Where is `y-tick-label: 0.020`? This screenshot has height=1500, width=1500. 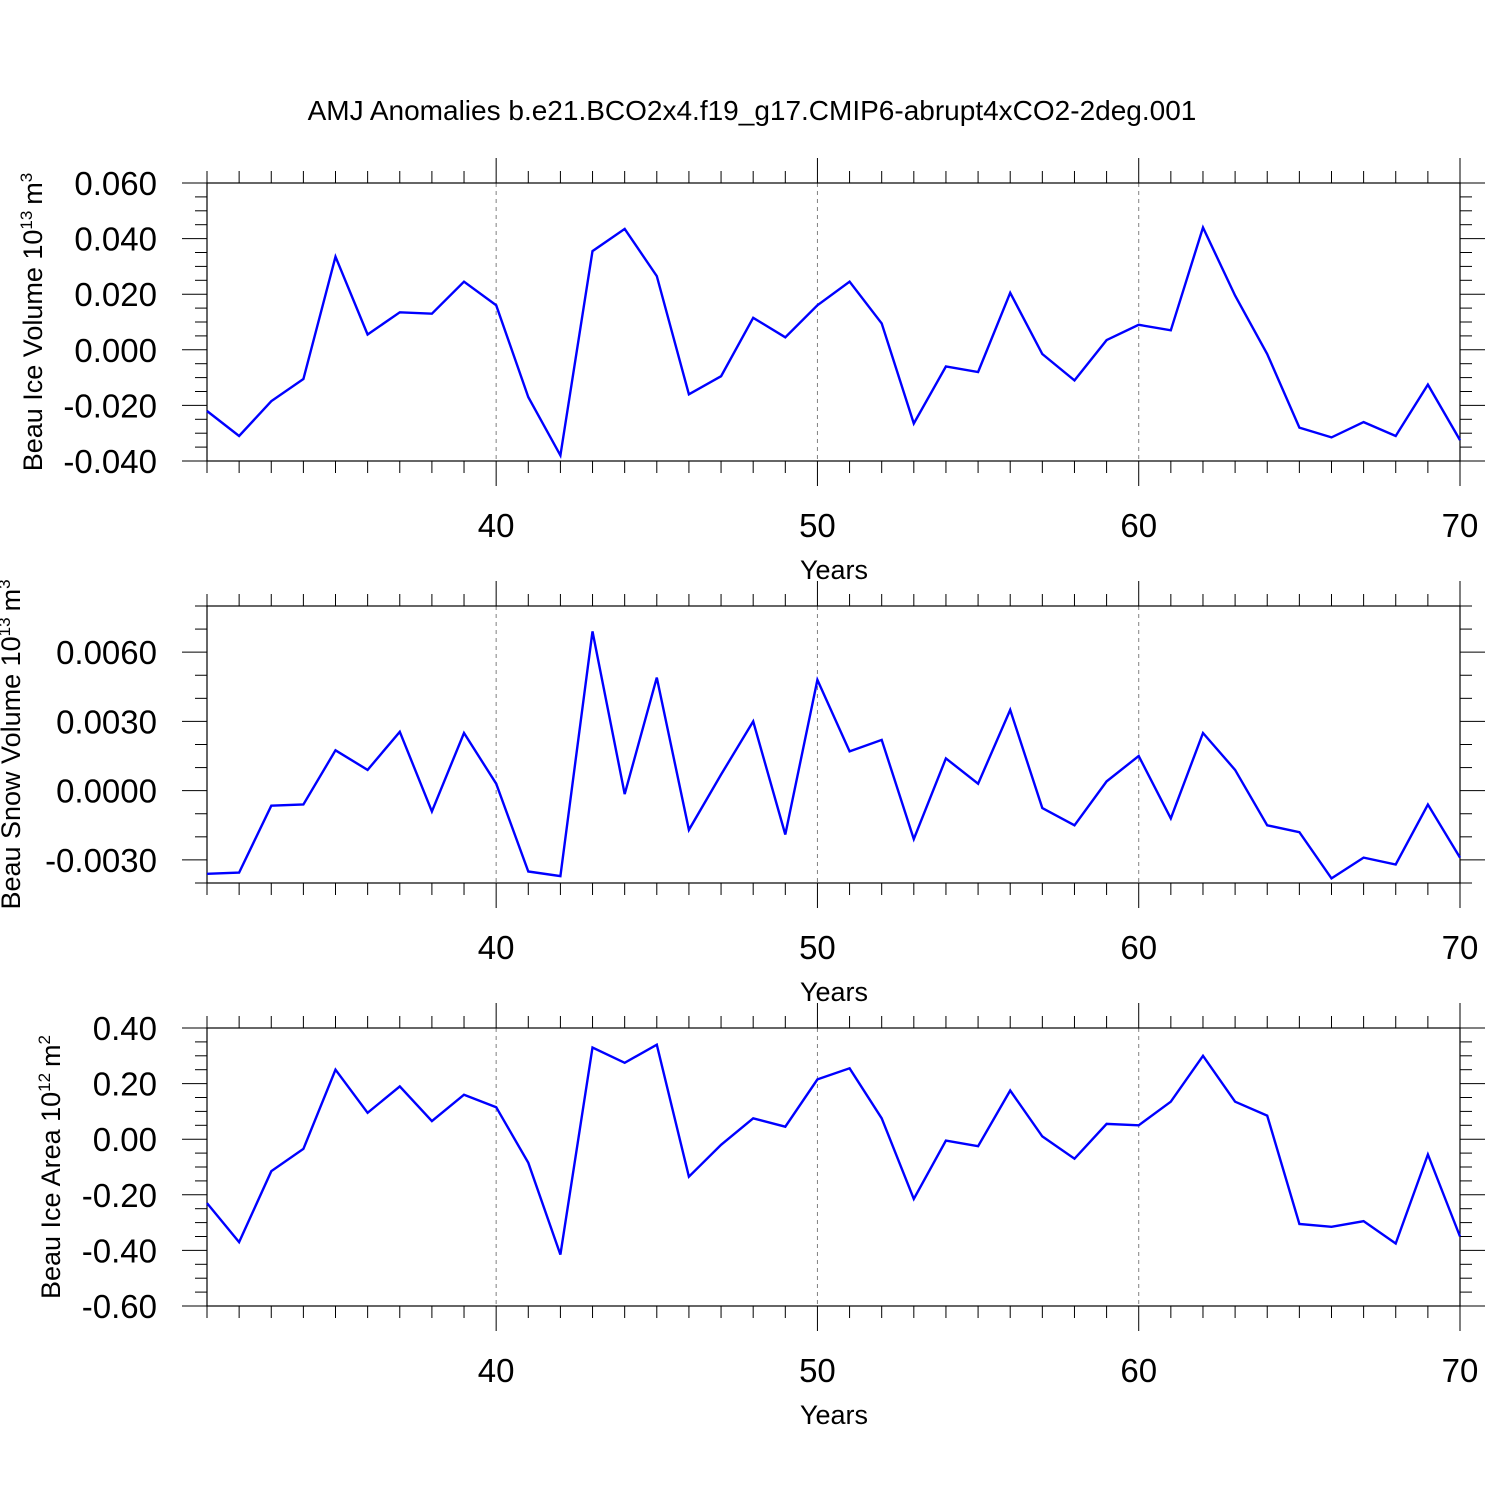 y-tick-label: 0.020 is located at coordinates (115, 294).